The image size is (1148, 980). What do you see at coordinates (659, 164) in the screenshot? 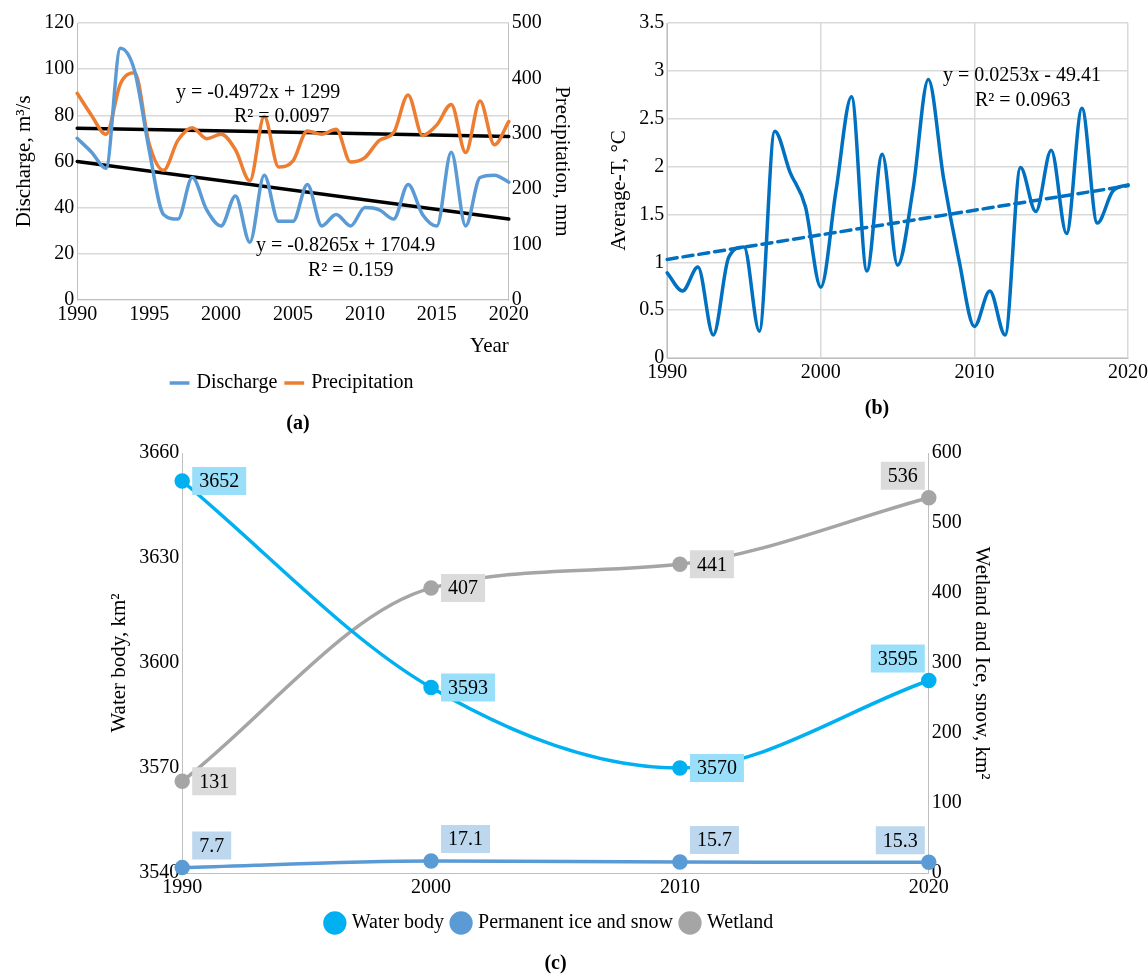
I see `y-tick-label: 2` at bounding box center [659, 164].